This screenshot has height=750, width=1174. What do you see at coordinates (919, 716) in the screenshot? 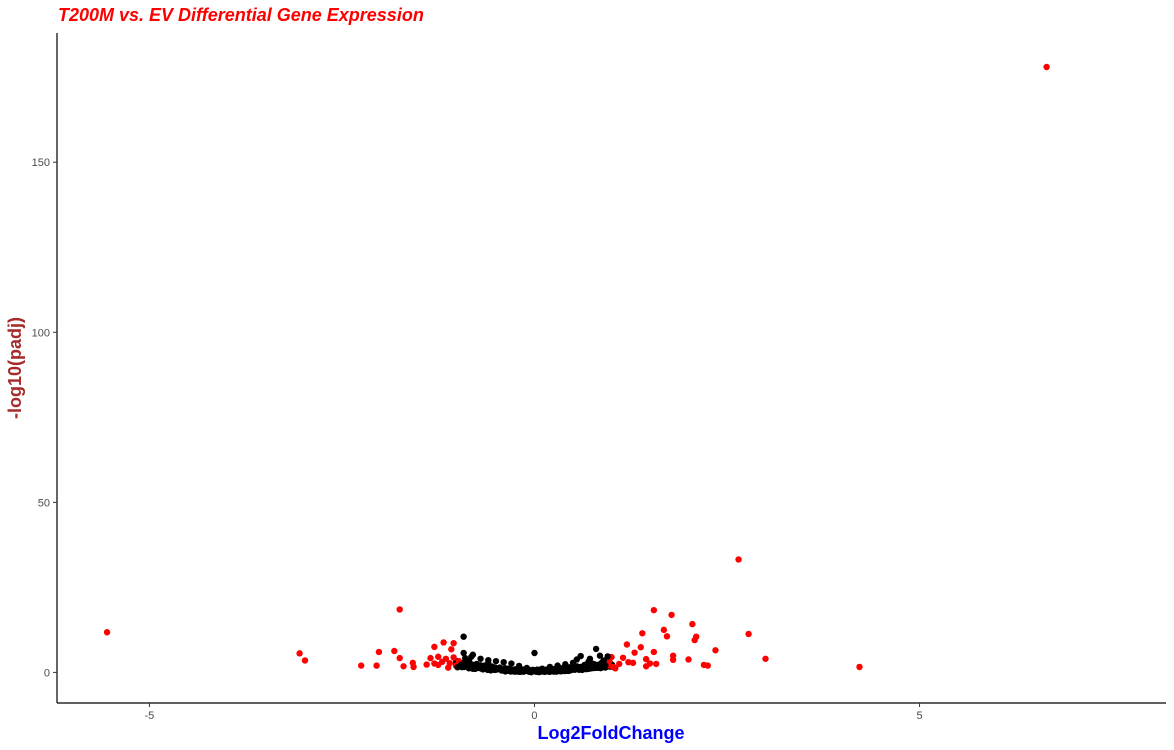
I see `x-tick-label: 5` at bounding box center [919, 716].